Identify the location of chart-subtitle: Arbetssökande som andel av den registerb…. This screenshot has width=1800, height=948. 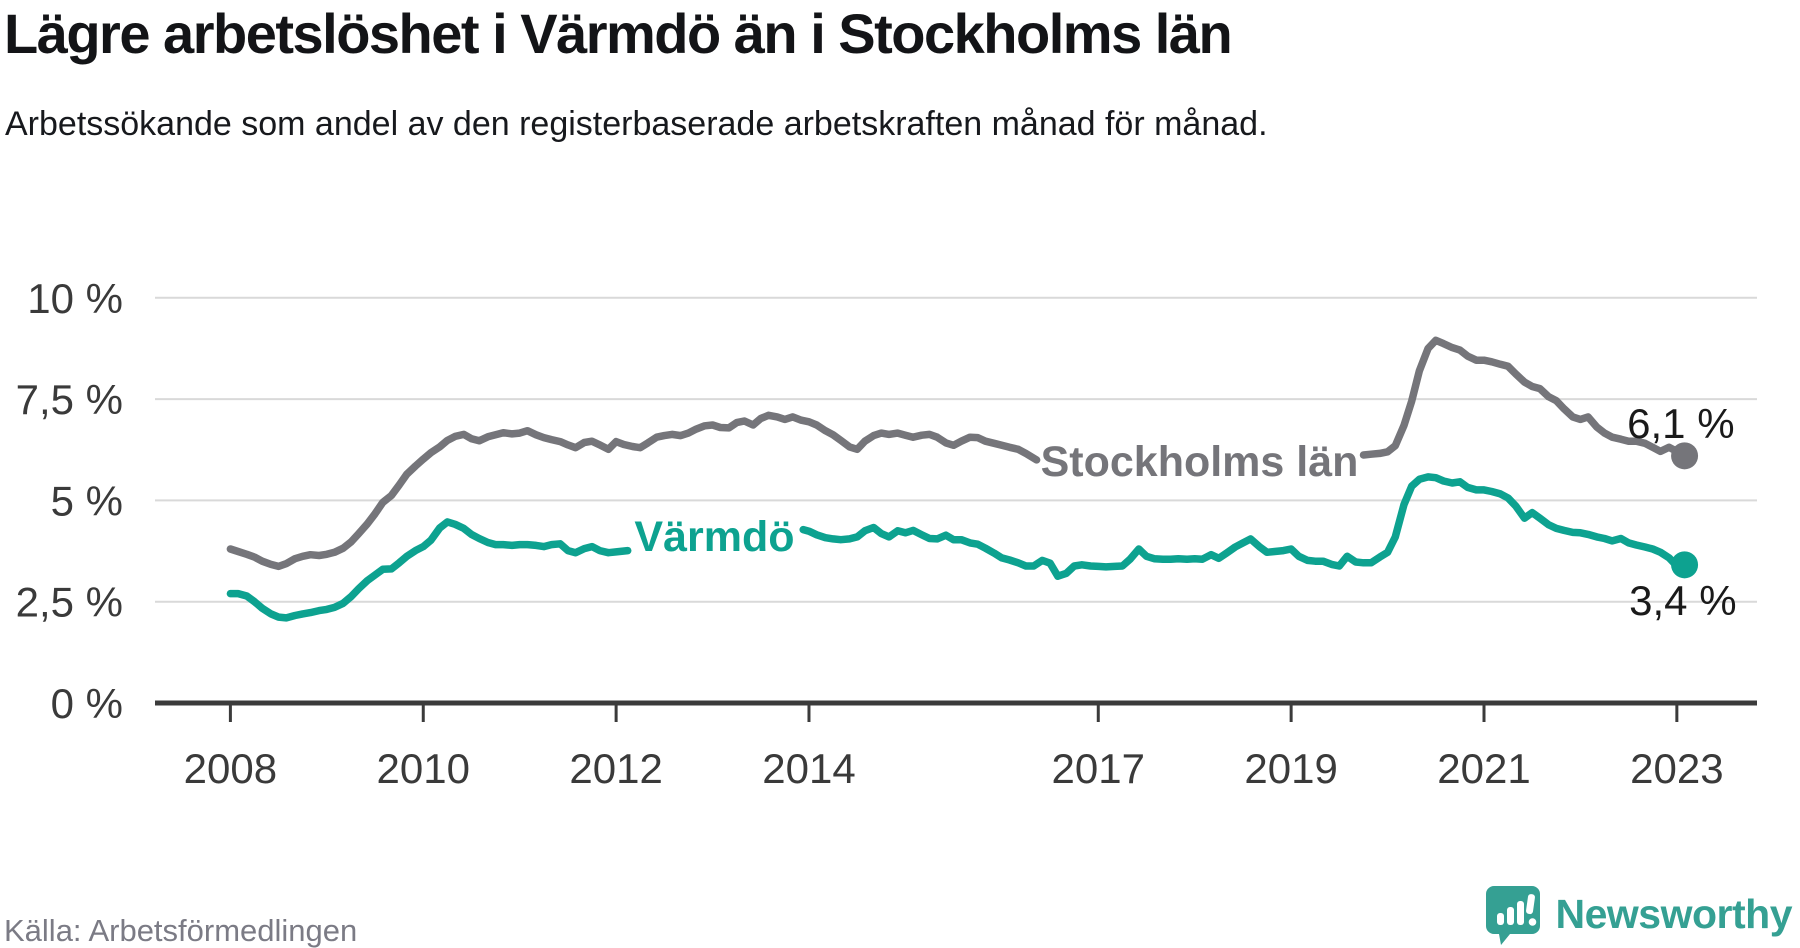
(636, 124).